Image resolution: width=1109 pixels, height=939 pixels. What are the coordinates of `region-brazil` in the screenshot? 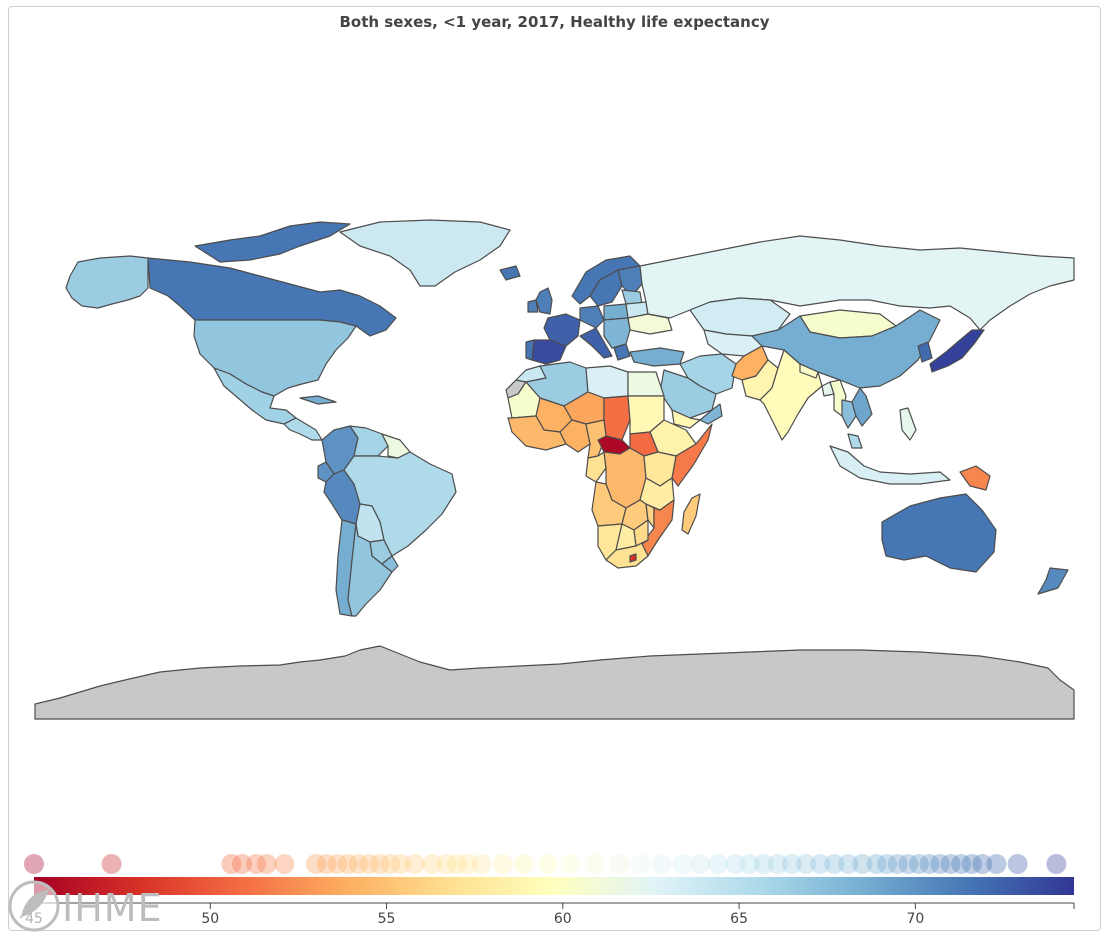 It's located at (400, 504).